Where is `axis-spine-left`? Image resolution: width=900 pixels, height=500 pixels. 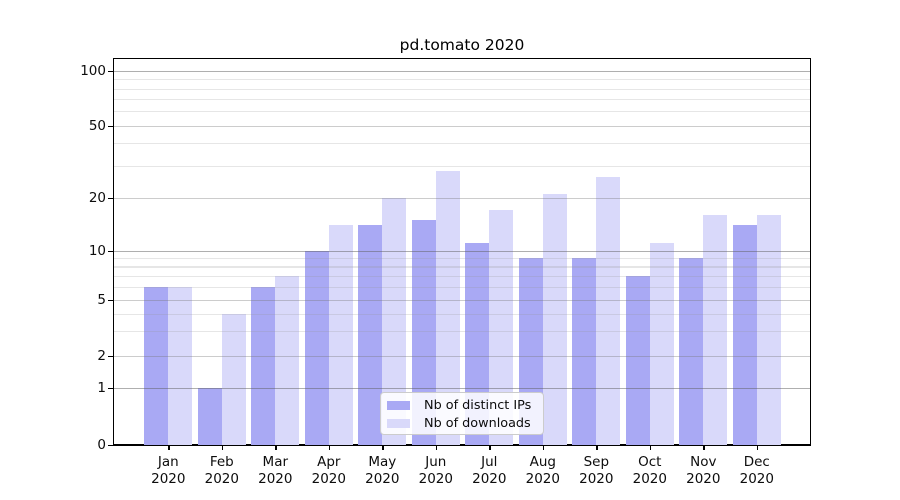 axis-spine-left is located at coordinates (114, 251).